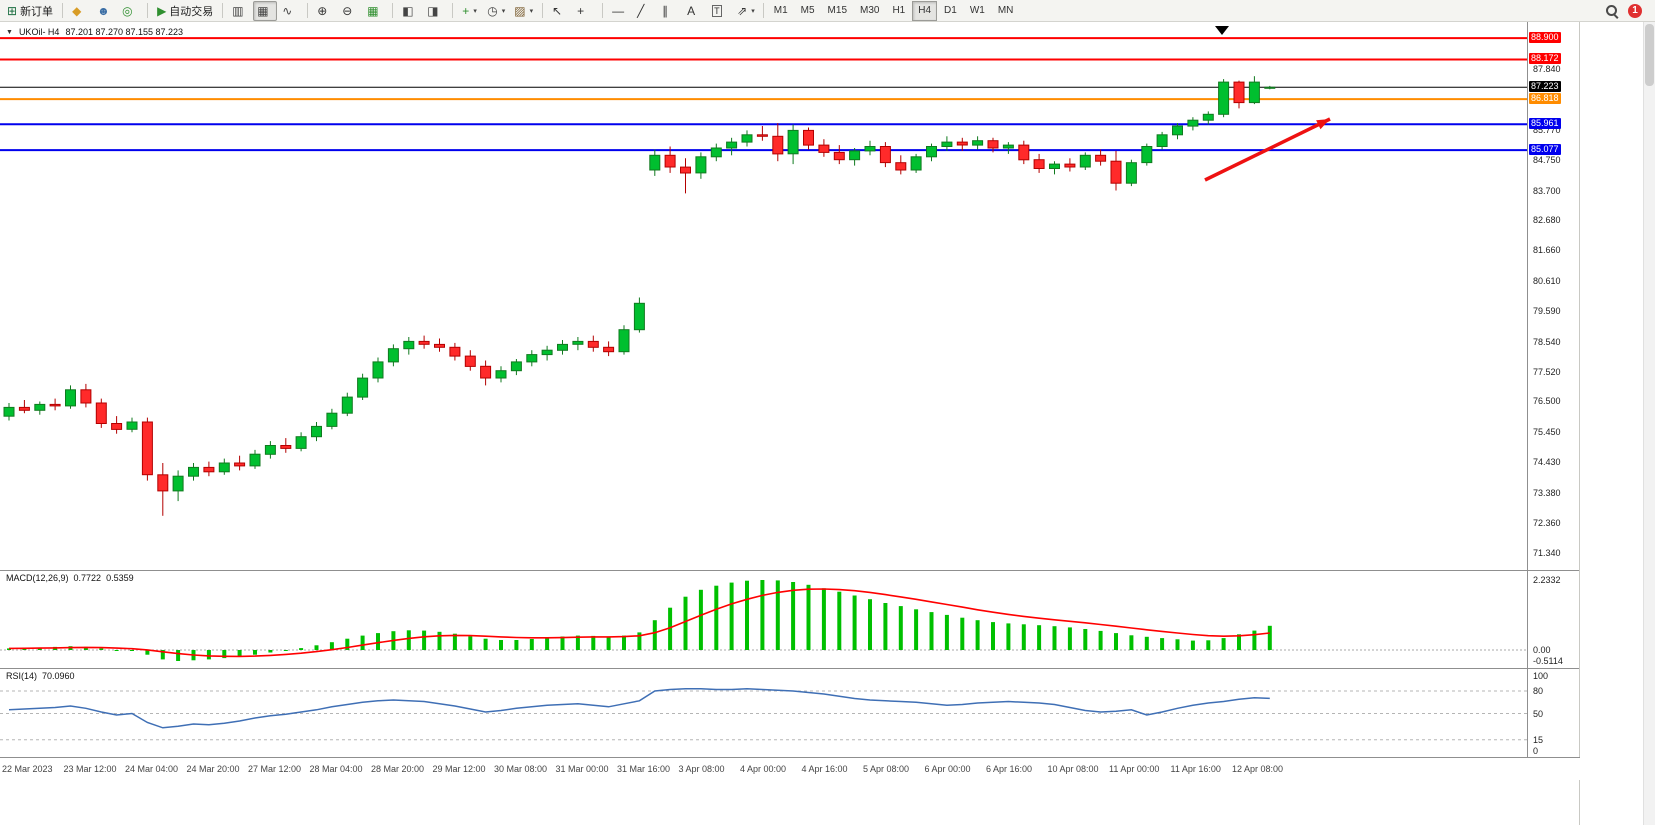  Describe the element at coordinates (398, 769) in the screenshot. I see `time-label: 28 Mar 20:00` at that location.